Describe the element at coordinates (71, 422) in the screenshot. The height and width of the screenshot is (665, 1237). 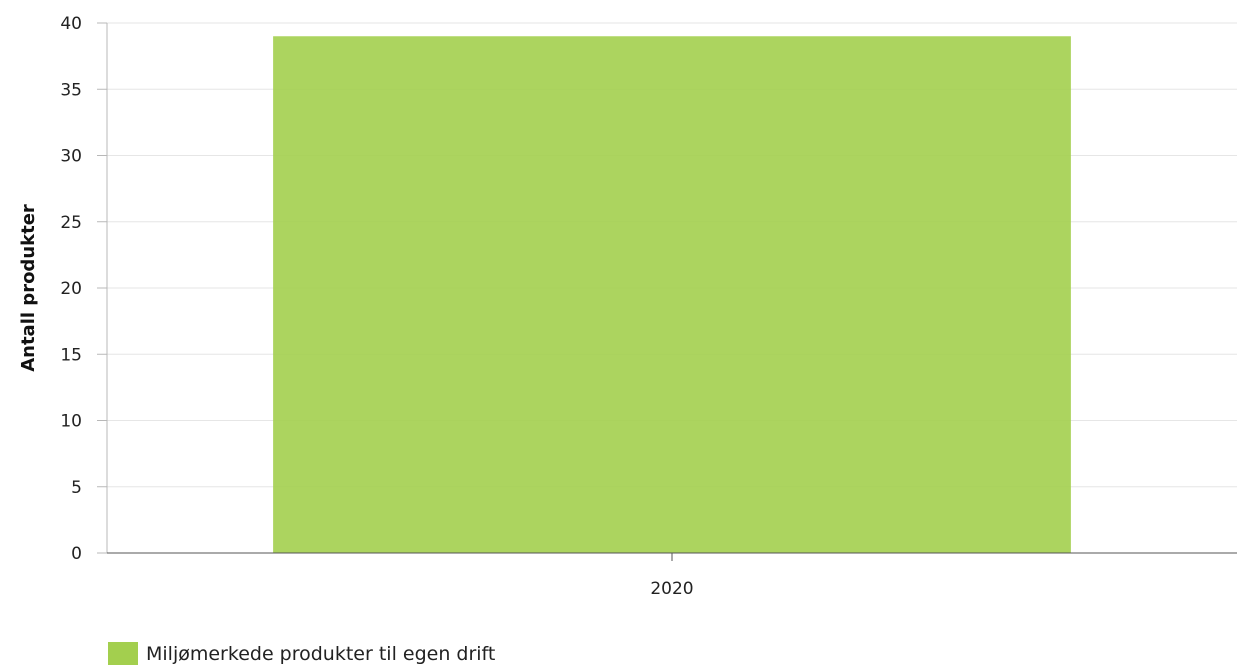
I see `y-tick-label: 10` at that location.